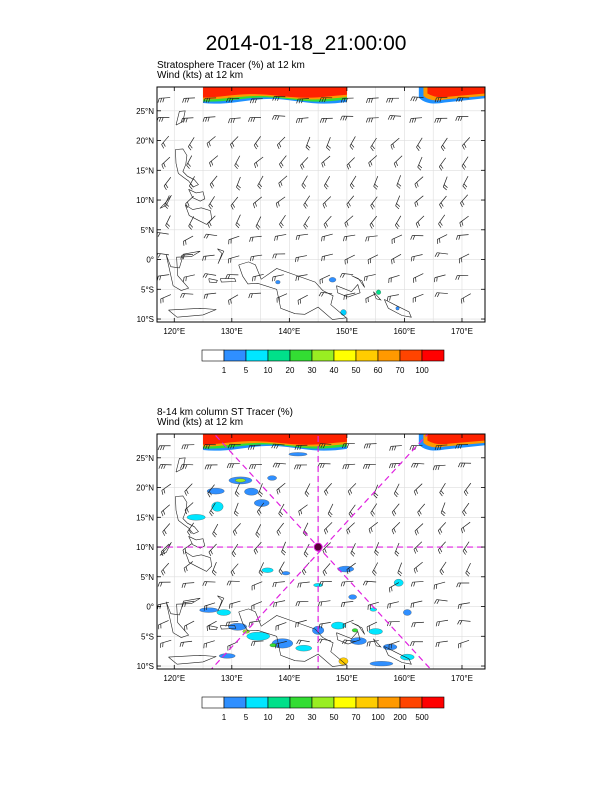 This screenshot has height=792, width=612. Describe the element at coordinates (174, 678) in the screenshot. I see `x-tick-label: 120°E` at that location.